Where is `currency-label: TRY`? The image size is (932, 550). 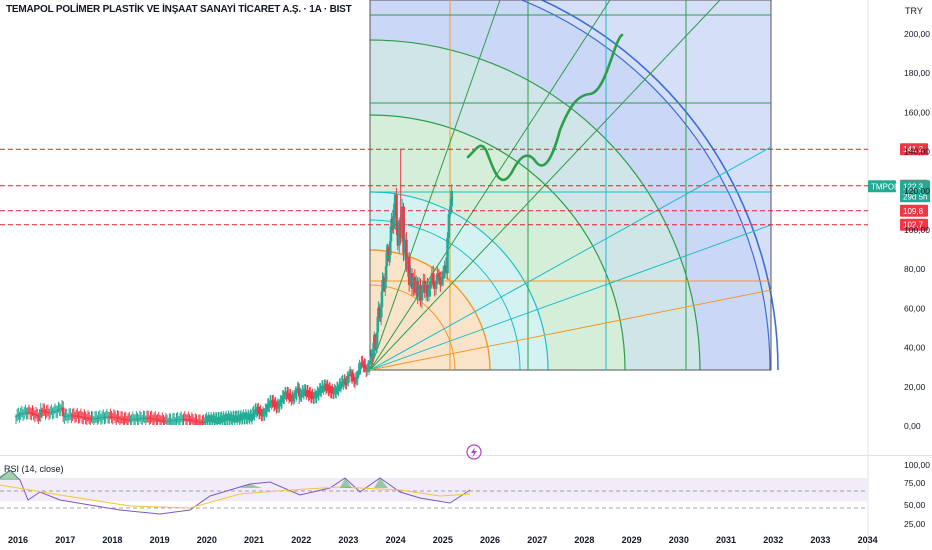 currency-label: TRY is located at coordinates (914, 11).